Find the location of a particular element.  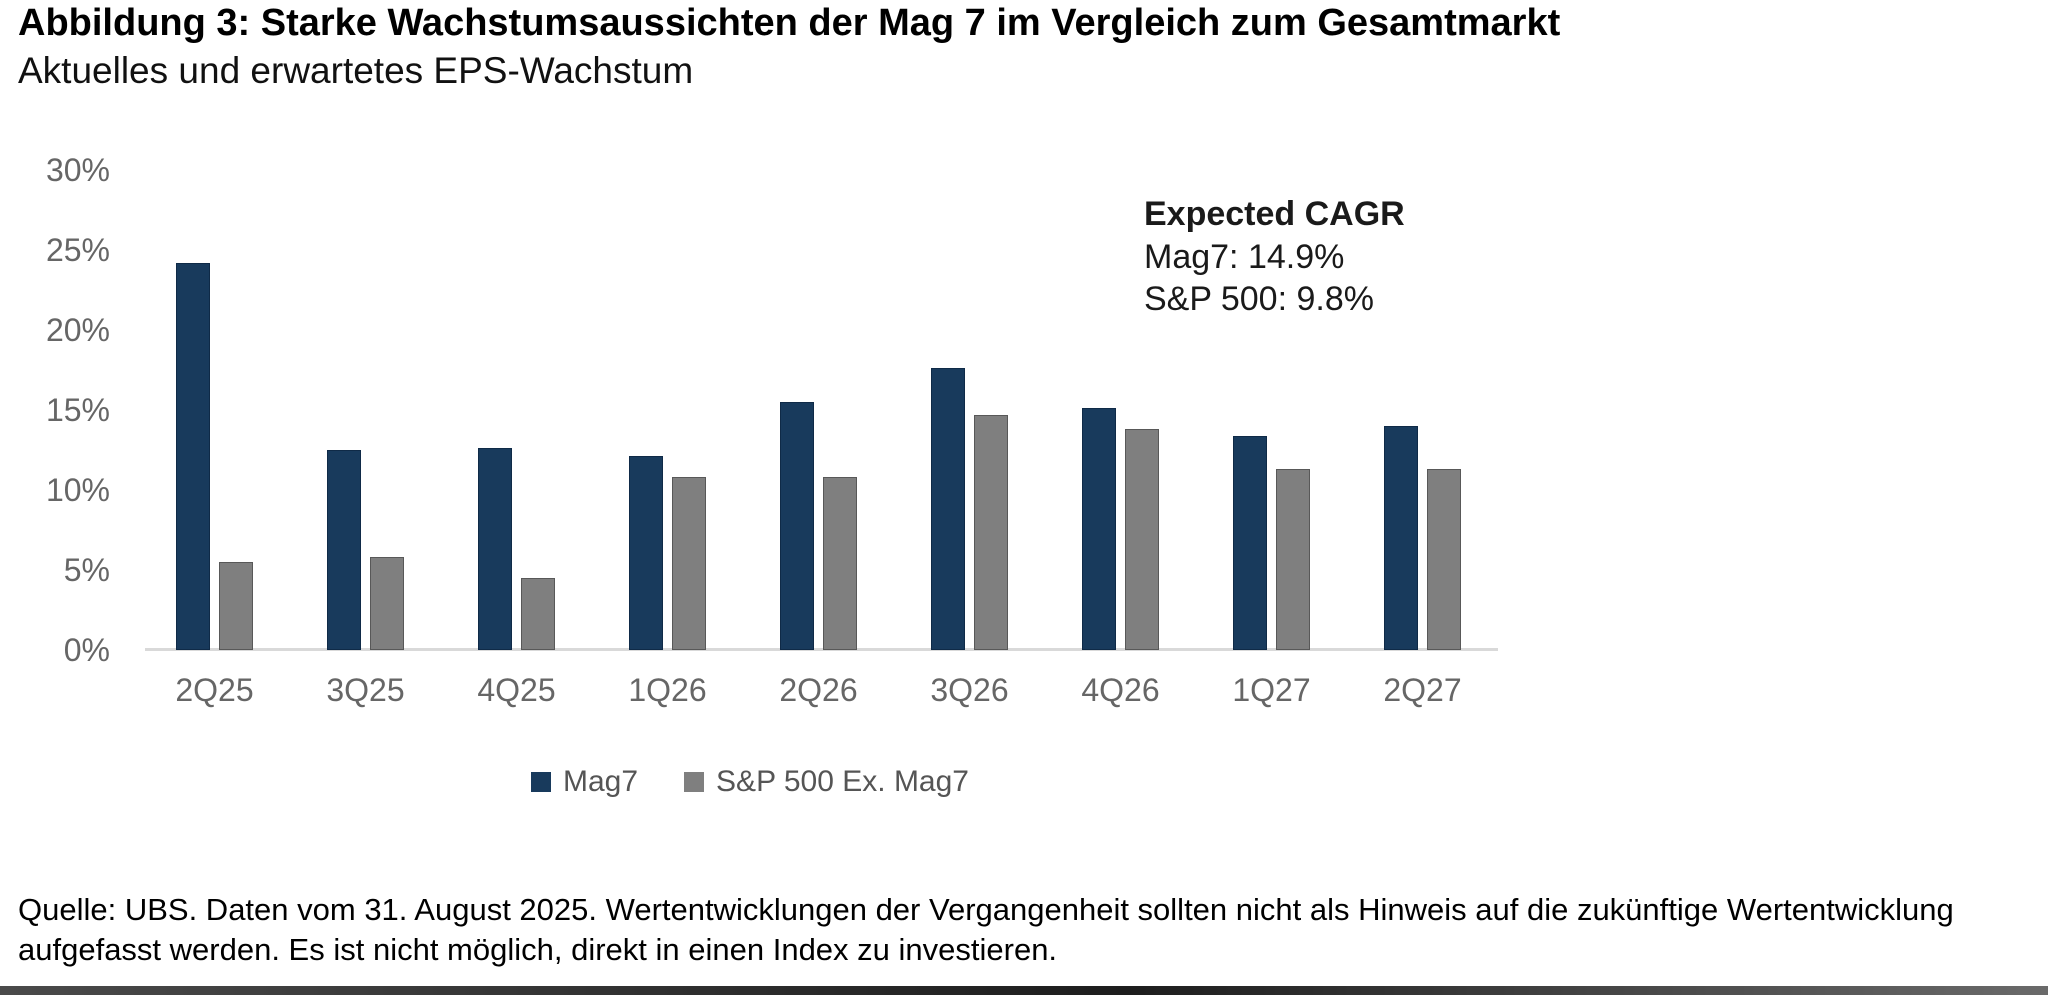

legend-label: S&P 500 Ex. Mag7 is located at coordinates (842, 781).